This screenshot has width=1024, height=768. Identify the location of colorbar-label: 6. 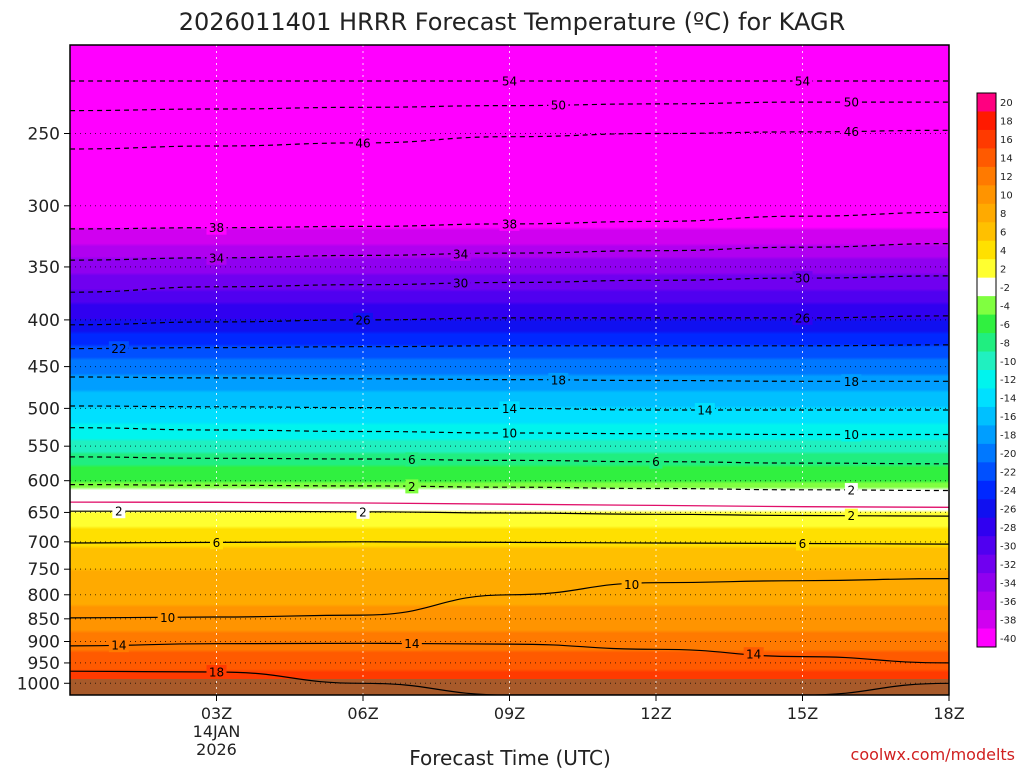
(1003, 233).